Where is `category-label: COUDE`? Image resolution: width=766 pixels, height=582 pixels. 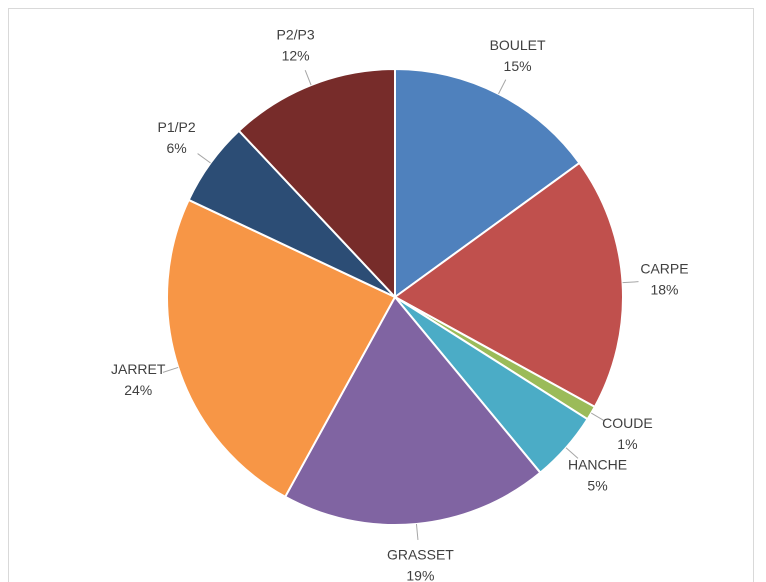 category-label: COUDE is located at coordinates (627, 423).